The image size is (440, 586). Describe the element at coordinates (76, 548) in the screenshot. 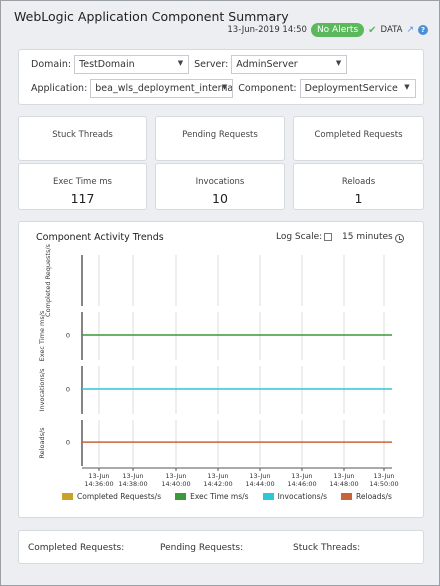

I see `completed-requests-label: Completed Requests:` at that location.